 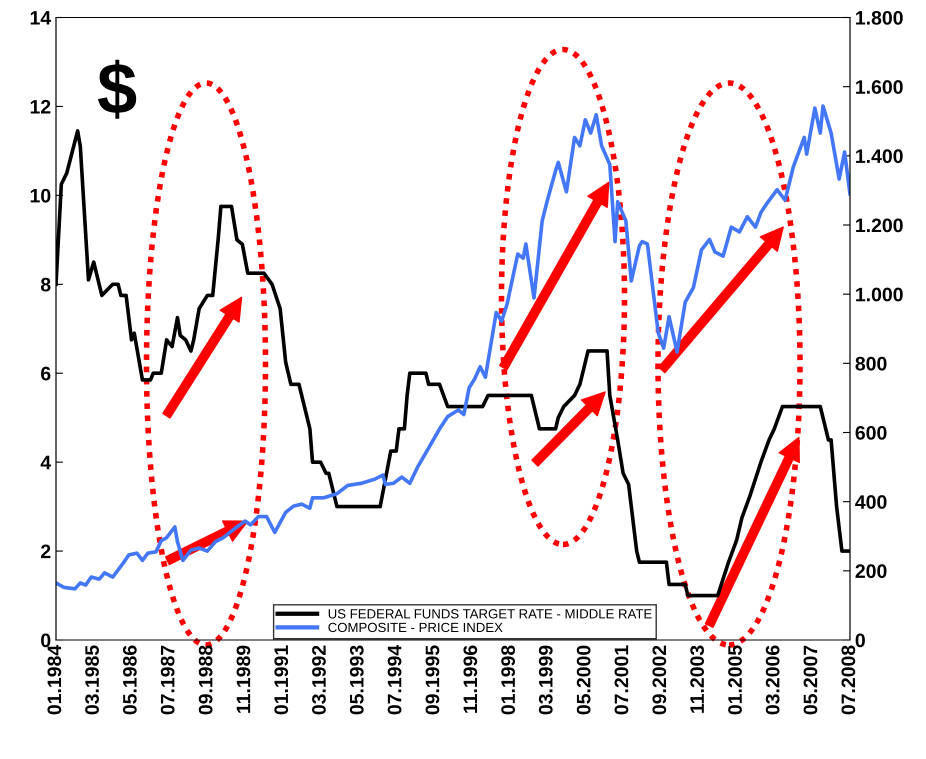 I want to click on x-tick-label: 01.2005, so click(x=735, y=679).